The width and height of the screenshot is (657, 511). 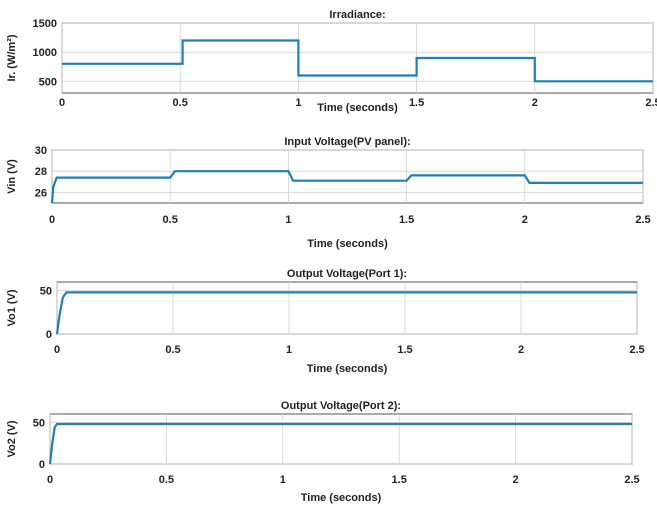 I want to click on y-tick-label: 26, so click(x=41, y=193).